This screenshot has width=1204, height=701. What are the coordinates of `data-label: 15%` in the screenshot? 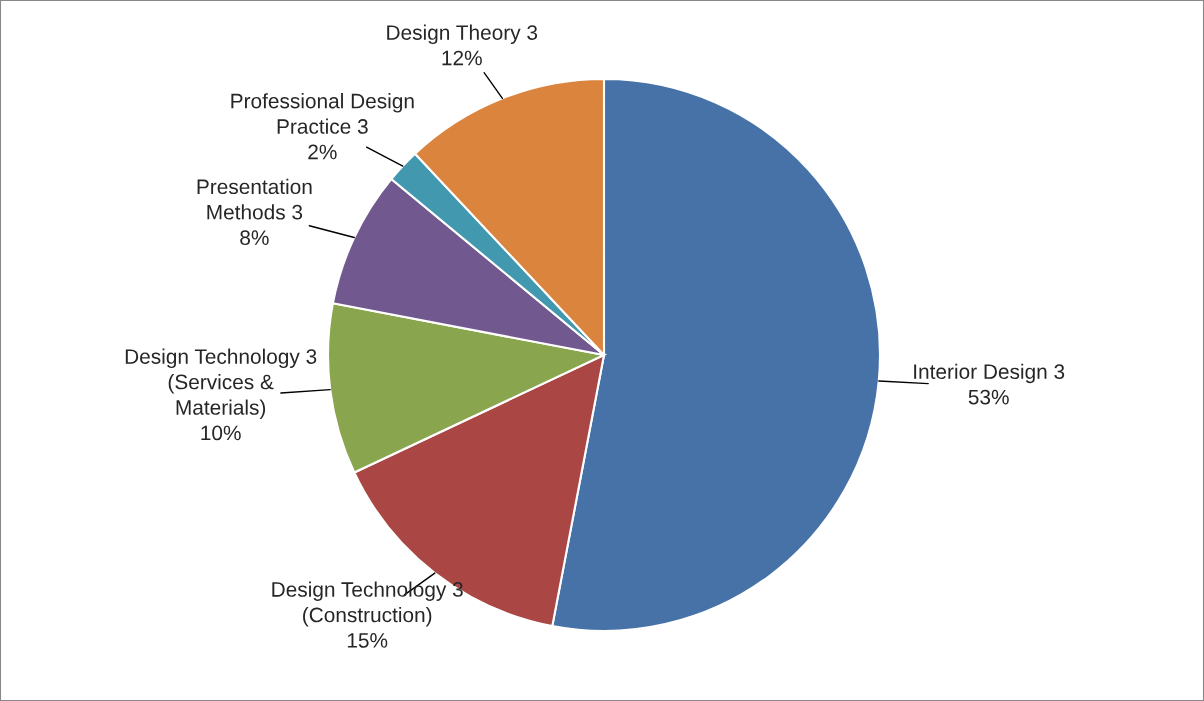 It's located at (367, 640).